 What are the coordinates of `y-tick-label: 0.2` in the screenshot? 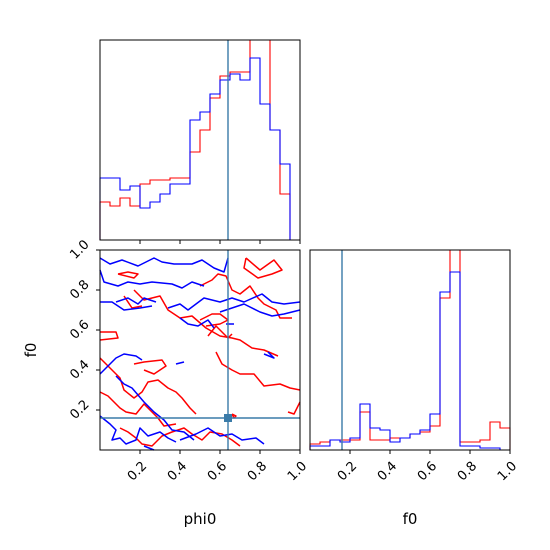 It's located at (79, 409).